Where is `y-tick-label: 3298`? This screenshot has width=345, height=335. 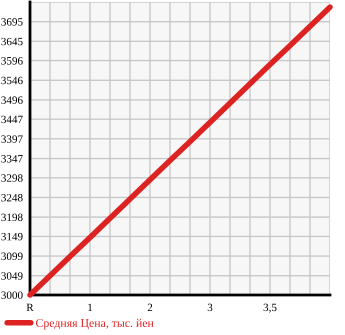
y-tick-label: 3298 is located at coordinates (12, 178).